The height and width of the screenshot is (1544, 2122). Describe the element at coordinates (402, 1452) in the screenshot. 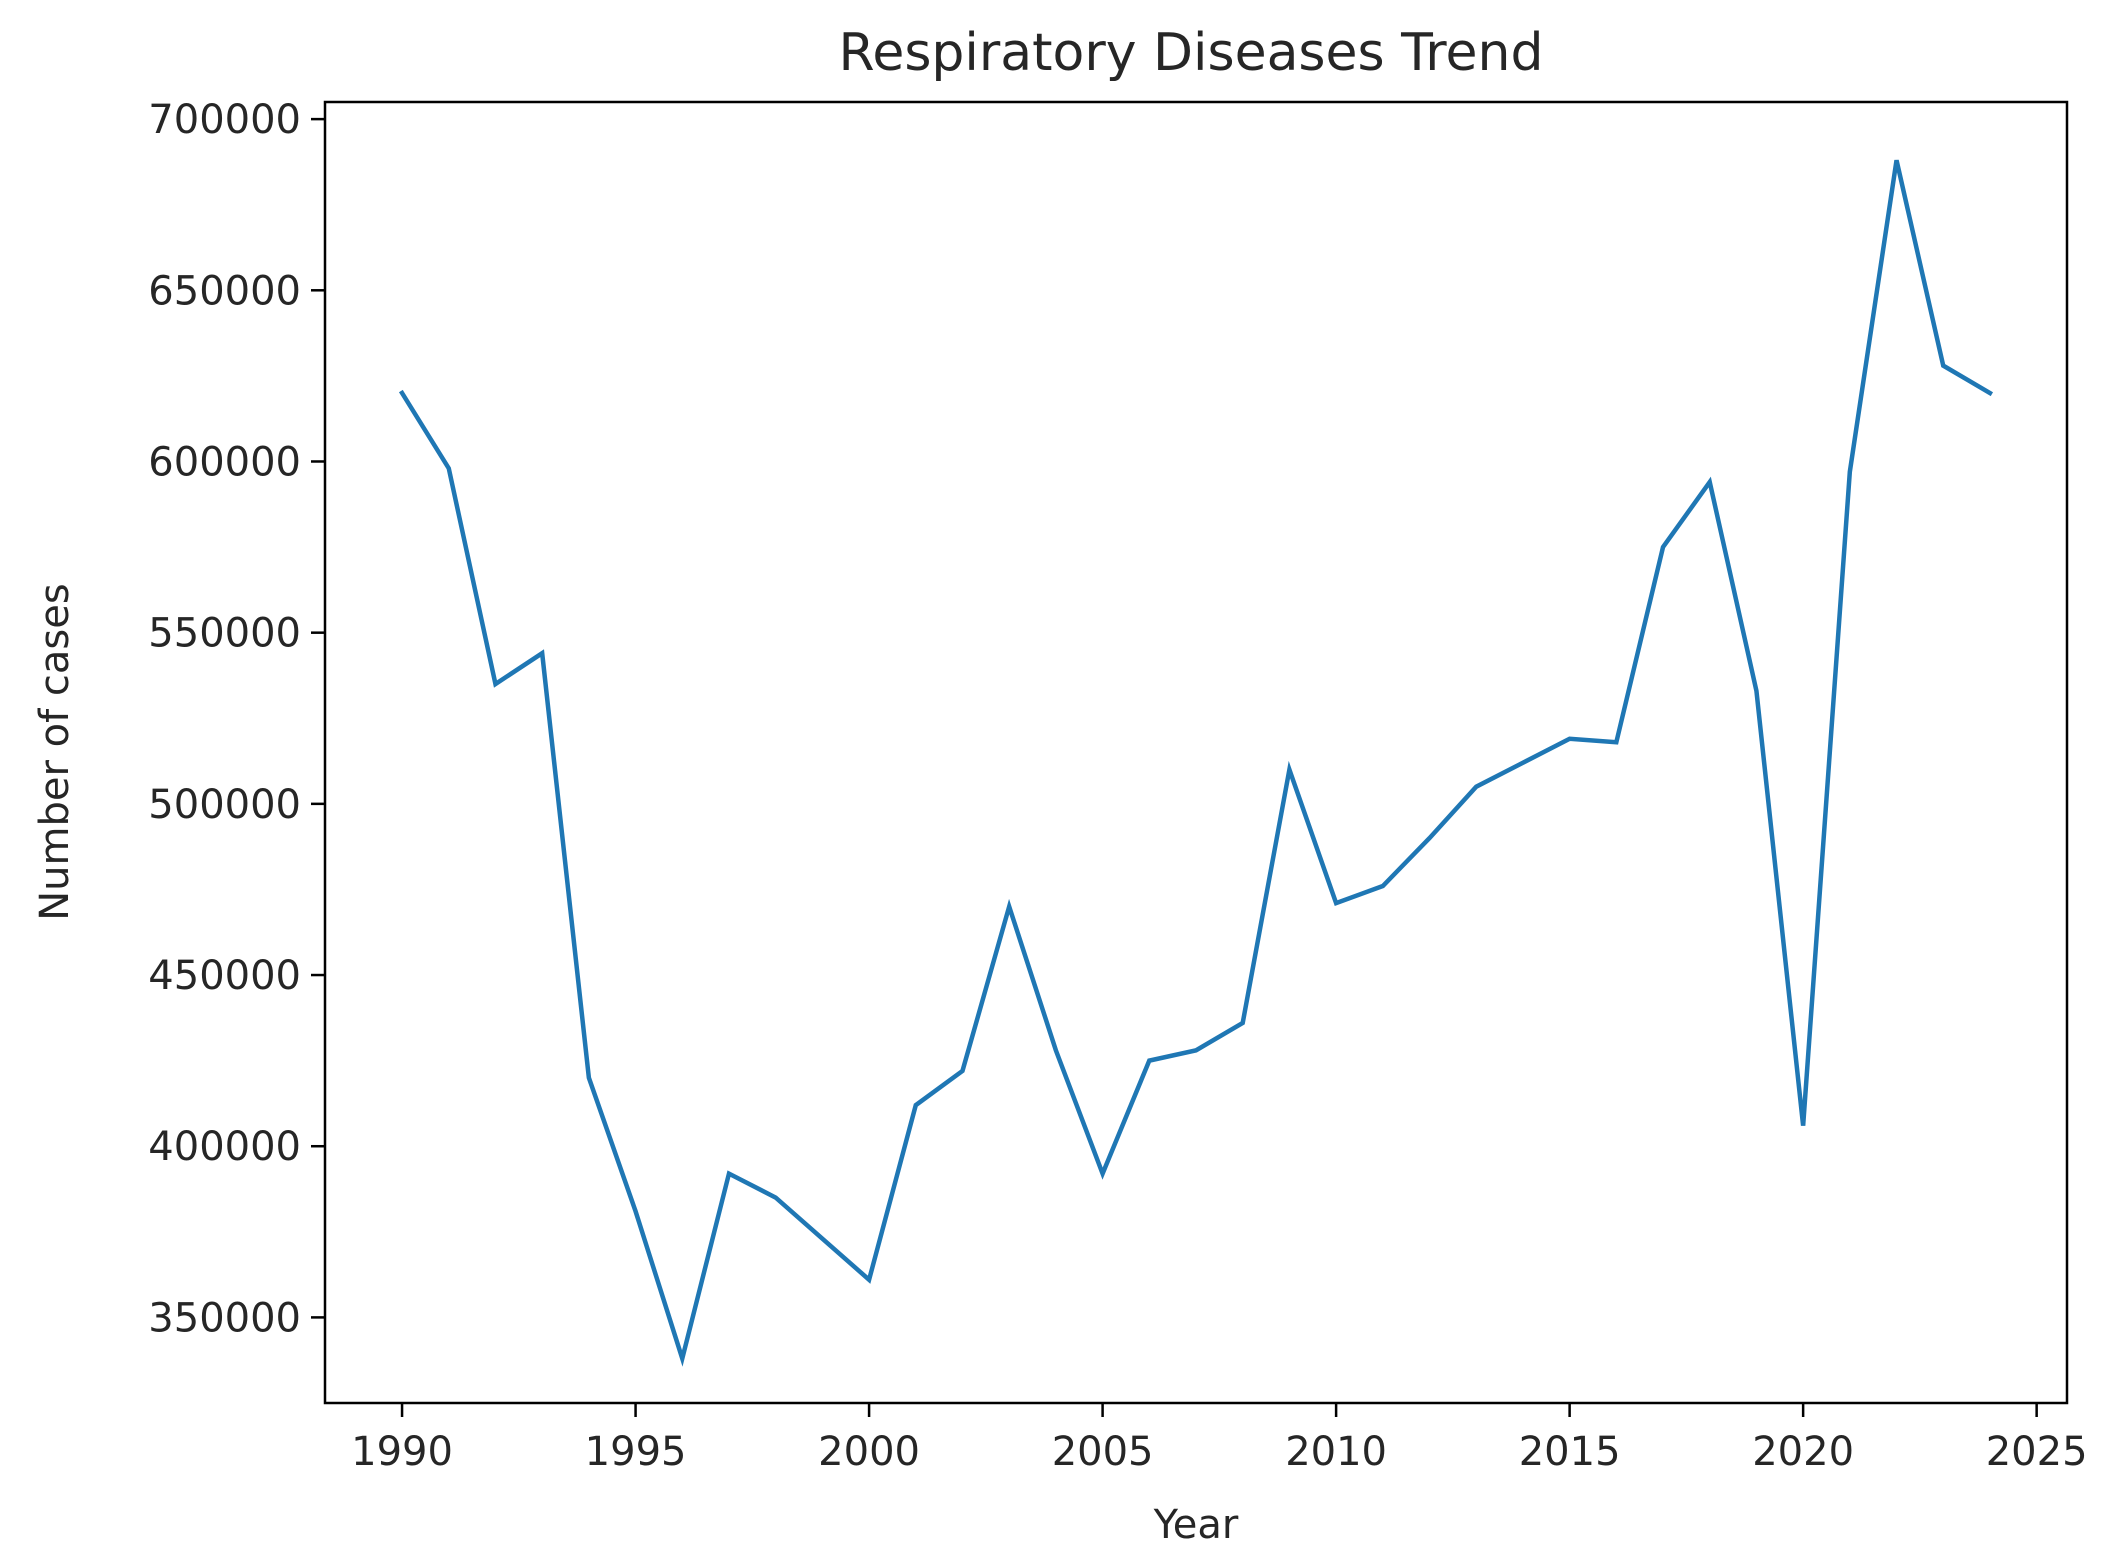

I see `x-tick-label: 1990` at that location.